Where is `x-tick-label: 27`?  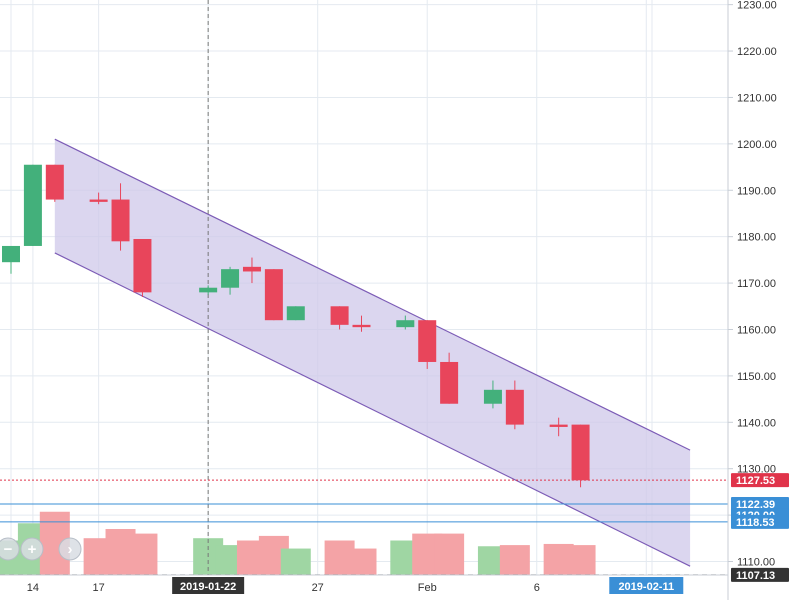 x-tick-label: 27 is located at coordinates (318, 588).